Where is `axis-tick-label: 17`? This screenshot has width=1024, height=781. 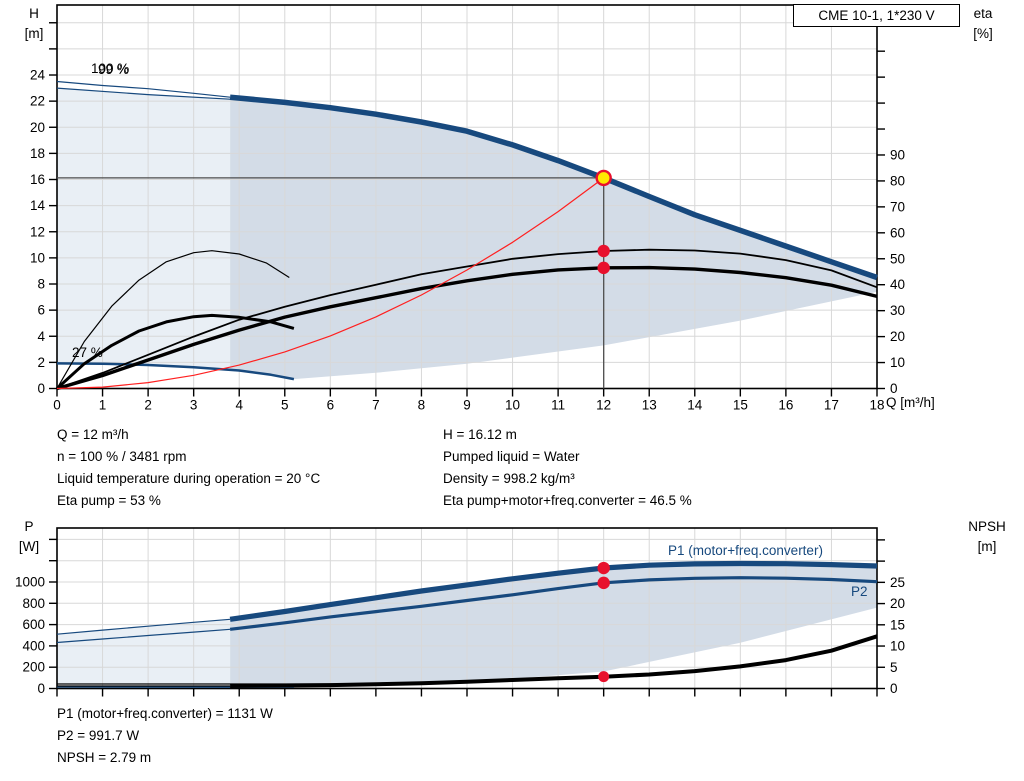
axis-tick-label: 17 is located at coordinates (831, 405).